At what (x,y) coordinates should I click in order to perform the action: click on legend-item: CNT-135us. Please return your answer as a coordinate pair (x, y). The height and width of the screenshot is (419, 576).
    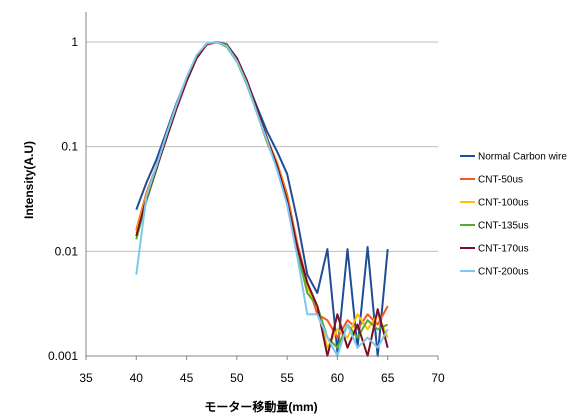
    Looking at the image, I should click on (494, 226).